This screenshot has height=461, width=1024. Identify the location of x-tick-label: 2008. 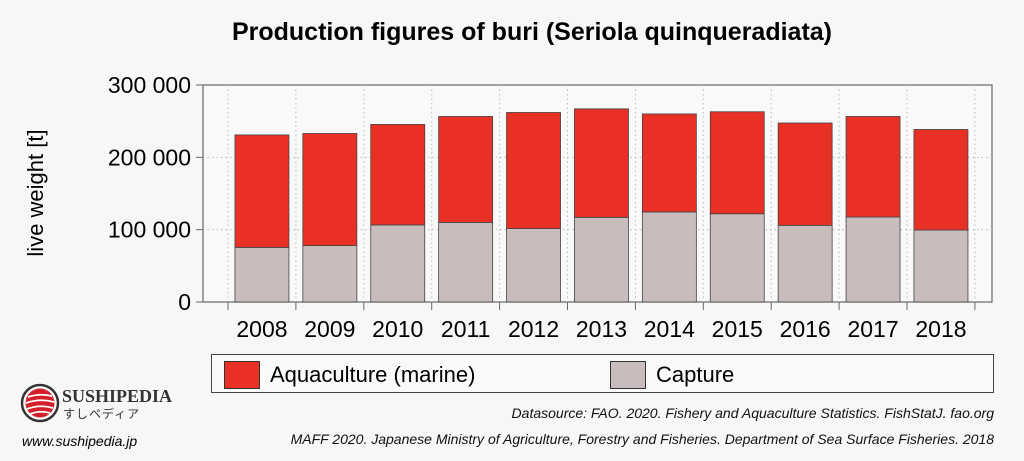
(261, 329).